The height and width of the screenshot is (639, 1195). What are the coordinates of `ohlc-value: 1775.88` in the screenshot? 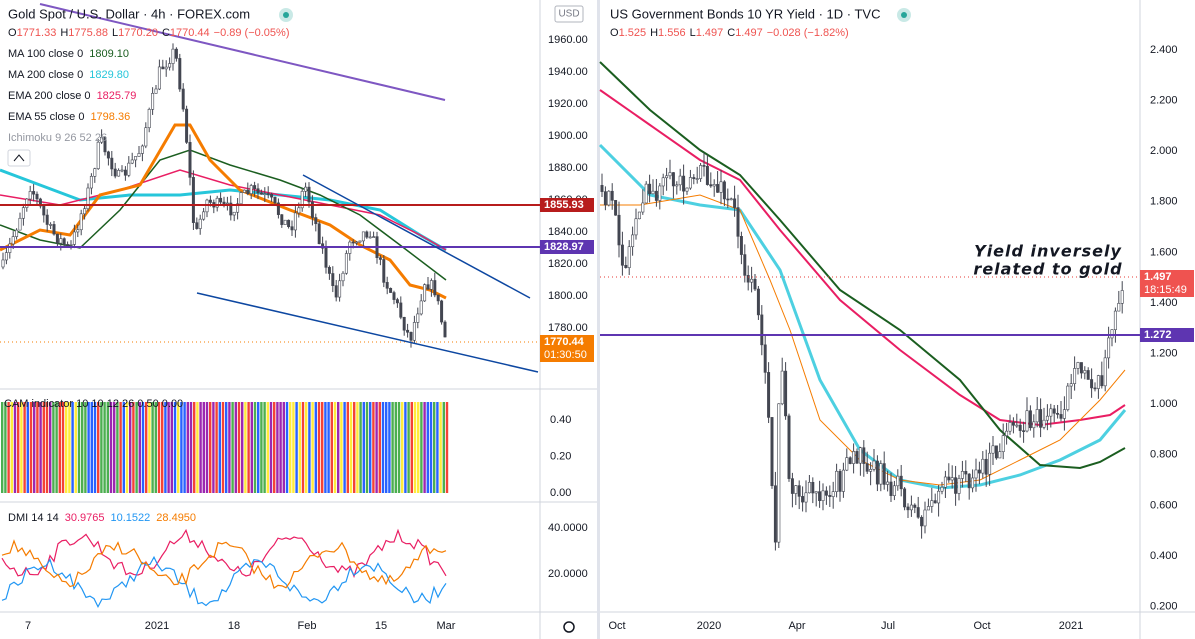 It's located at (88, 33).